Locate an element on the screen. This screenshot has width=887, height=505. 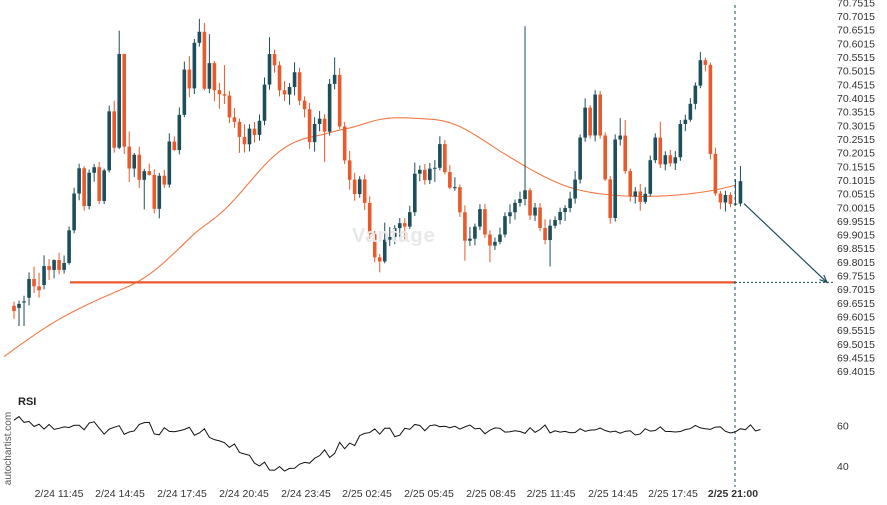
y-tick-label: 70.7015 is located at coordinates (856, 17).